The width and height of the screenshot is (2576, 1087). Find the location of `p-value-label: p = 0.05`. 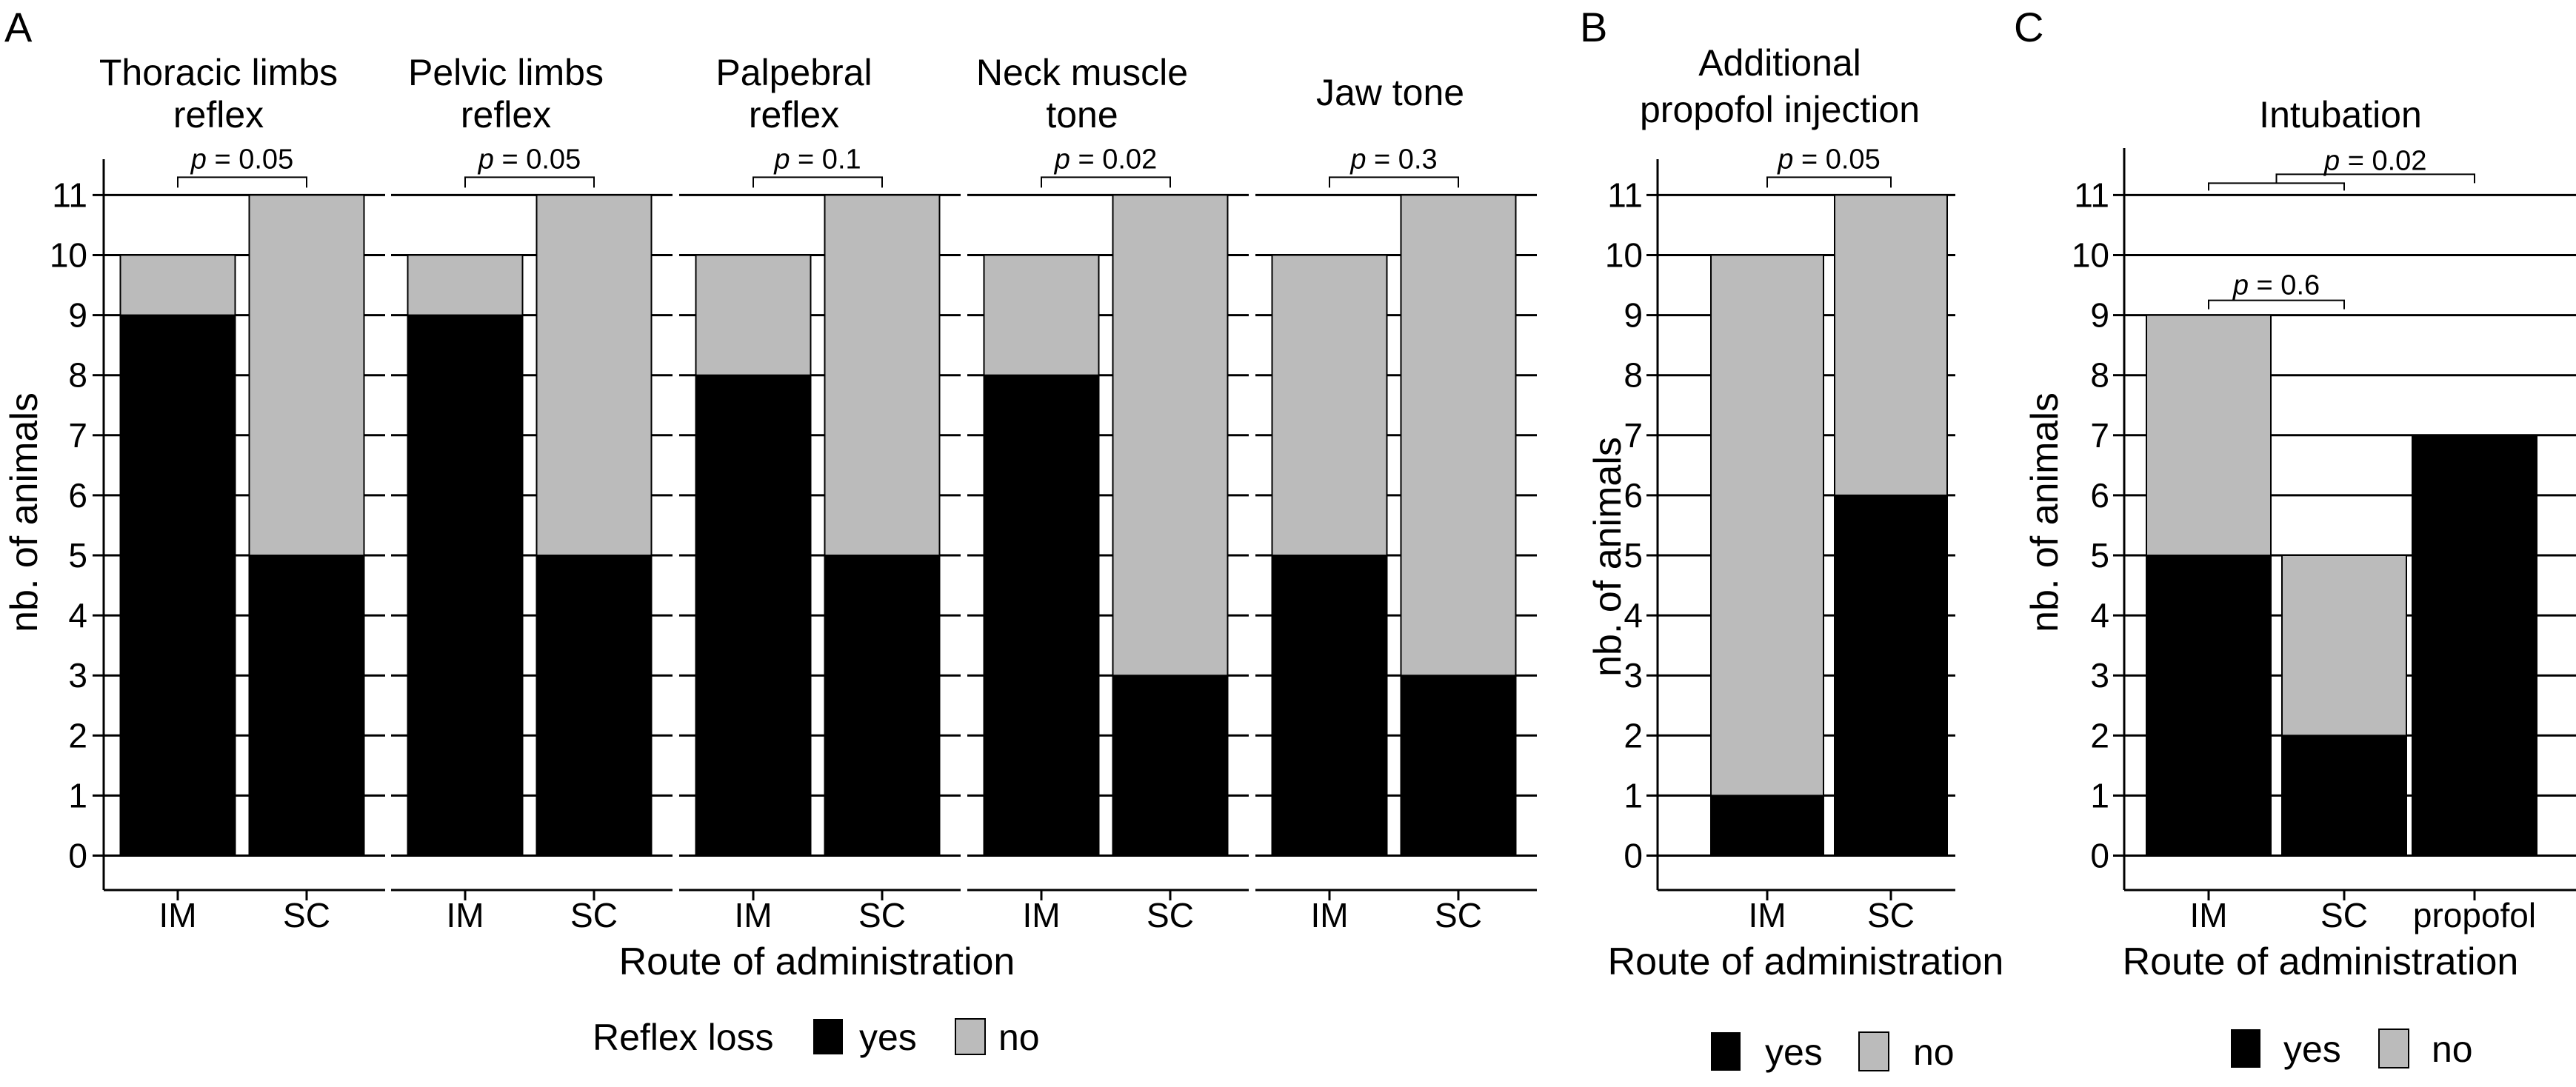

p-value-label: p = 0.05 is located at coordinates (241, 160).